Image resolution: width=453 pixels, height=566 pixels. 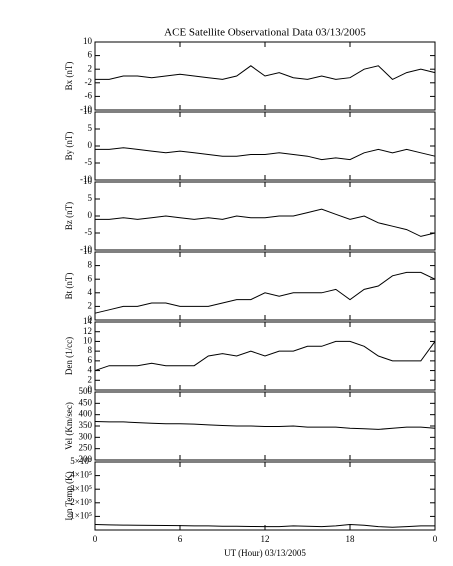 I want to click on y-axis-label: Vel (Km/sec), so click(x=69, y=426).